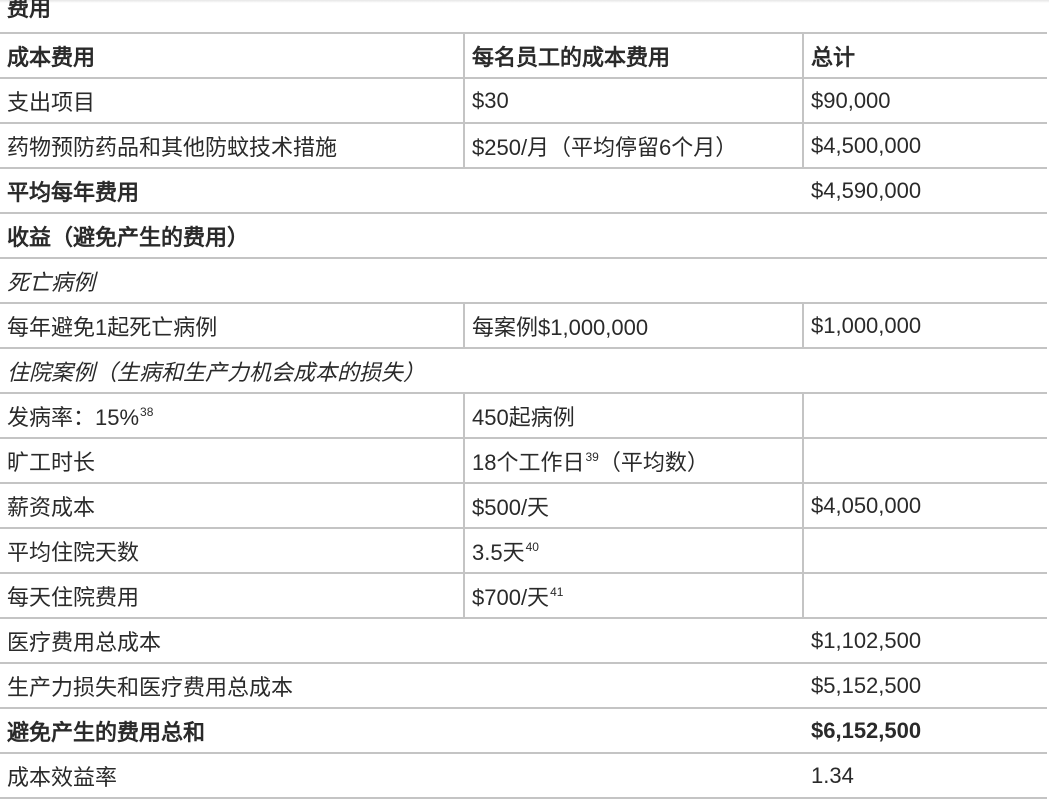 The height and width of the screenshot is (799, 1049). What do you see at coordinates (866, 325) in the screenshot?
I see `cell-text: $1,000,000` at bounding box center [866, 325].